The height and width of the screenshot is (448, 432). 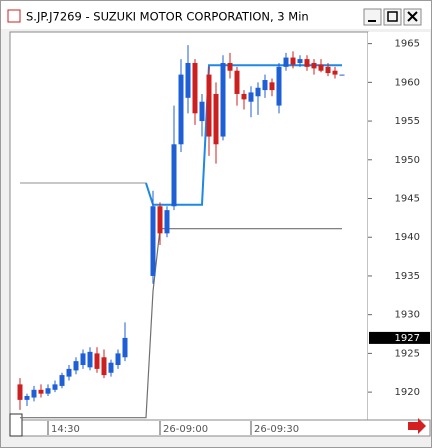 What do you see at coordinates (276, 429) in the screenshot?
I see `x-tick-label: 26-09:30` at bounding box center [276, 429].